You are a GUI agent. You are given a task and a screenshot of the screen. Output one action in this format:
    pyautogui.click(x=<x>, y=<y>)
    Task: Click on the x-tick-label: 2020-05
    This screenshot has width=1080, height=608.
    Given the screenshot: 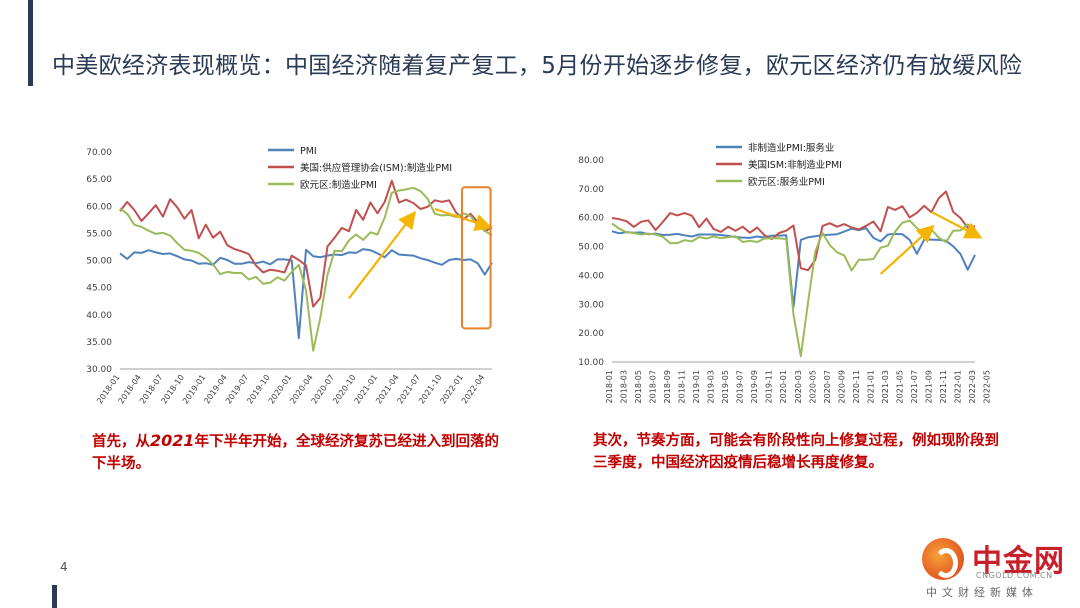 What is the action you would take?
    pyautogui.click(x=812, y=386)
    